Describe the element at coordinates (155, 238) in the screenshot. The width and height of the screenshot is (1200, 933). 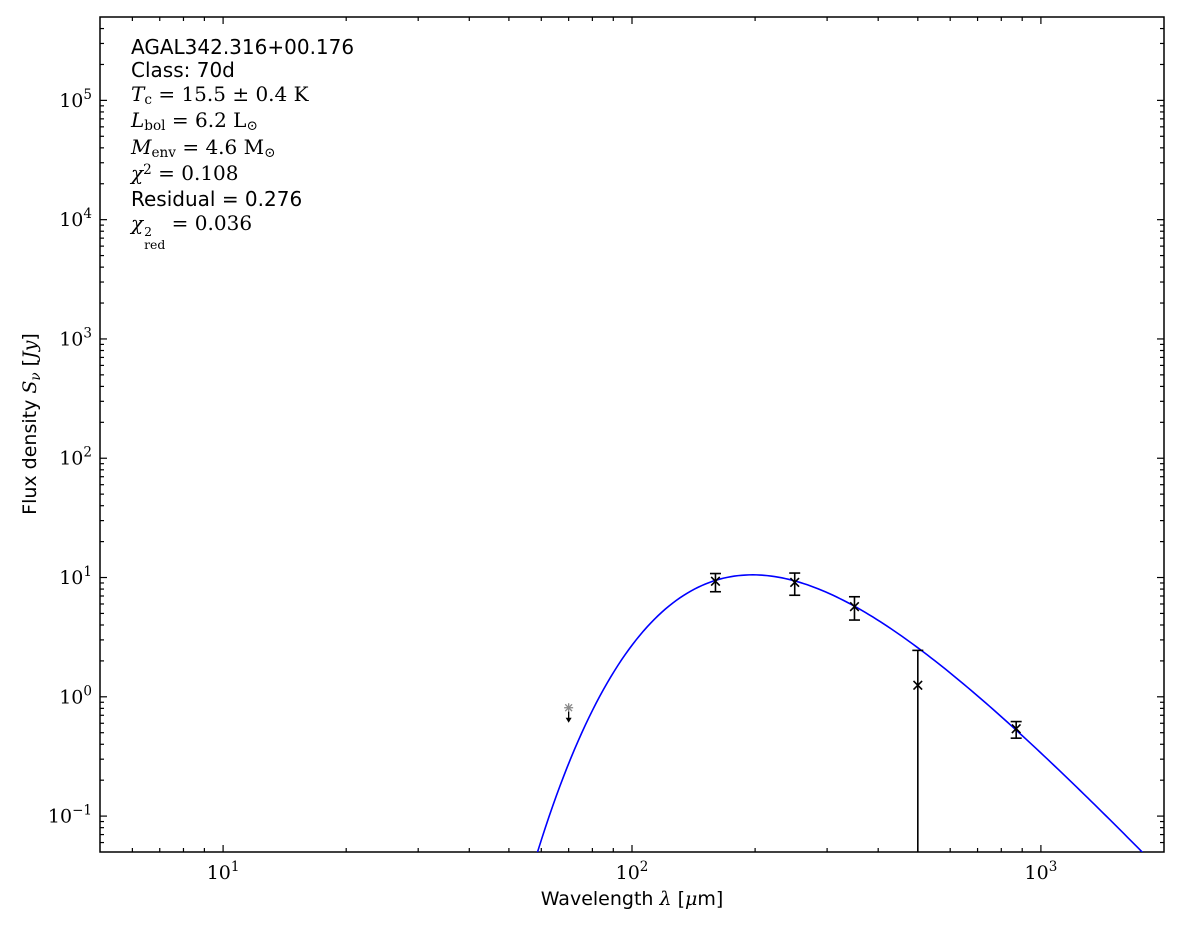
I see `sup-sub-stack: 2 red` at that location.